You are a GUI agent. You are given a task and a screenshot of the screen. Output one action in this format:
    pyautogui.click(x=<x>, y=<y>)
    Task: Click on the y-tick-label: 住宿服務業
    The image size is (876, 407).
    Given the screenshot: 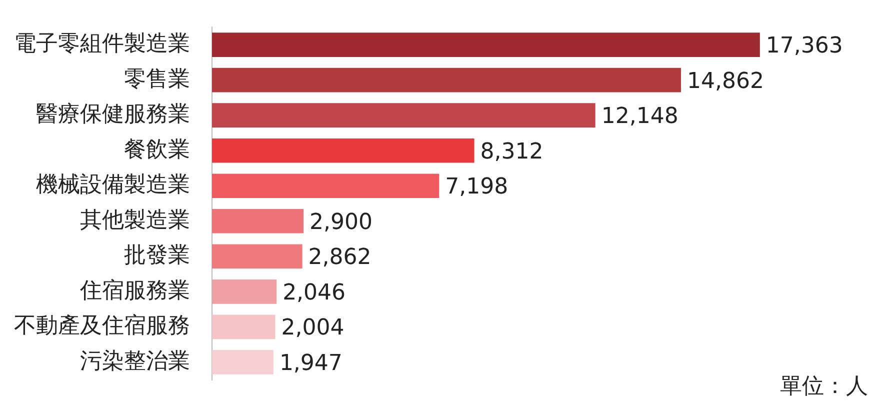 What is the action you would take?
    pyautogui.click(x=134, y=291)
    